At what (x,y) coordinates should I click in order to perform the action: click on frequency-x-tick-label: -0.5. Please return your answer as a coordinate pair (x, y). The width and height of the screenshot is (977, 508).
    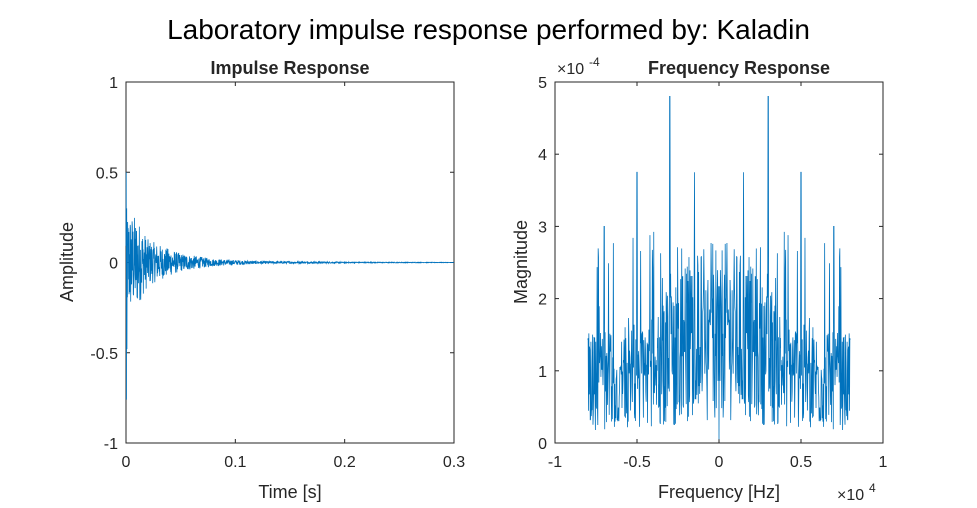
    Looking at the image, I should click on (637, 462).